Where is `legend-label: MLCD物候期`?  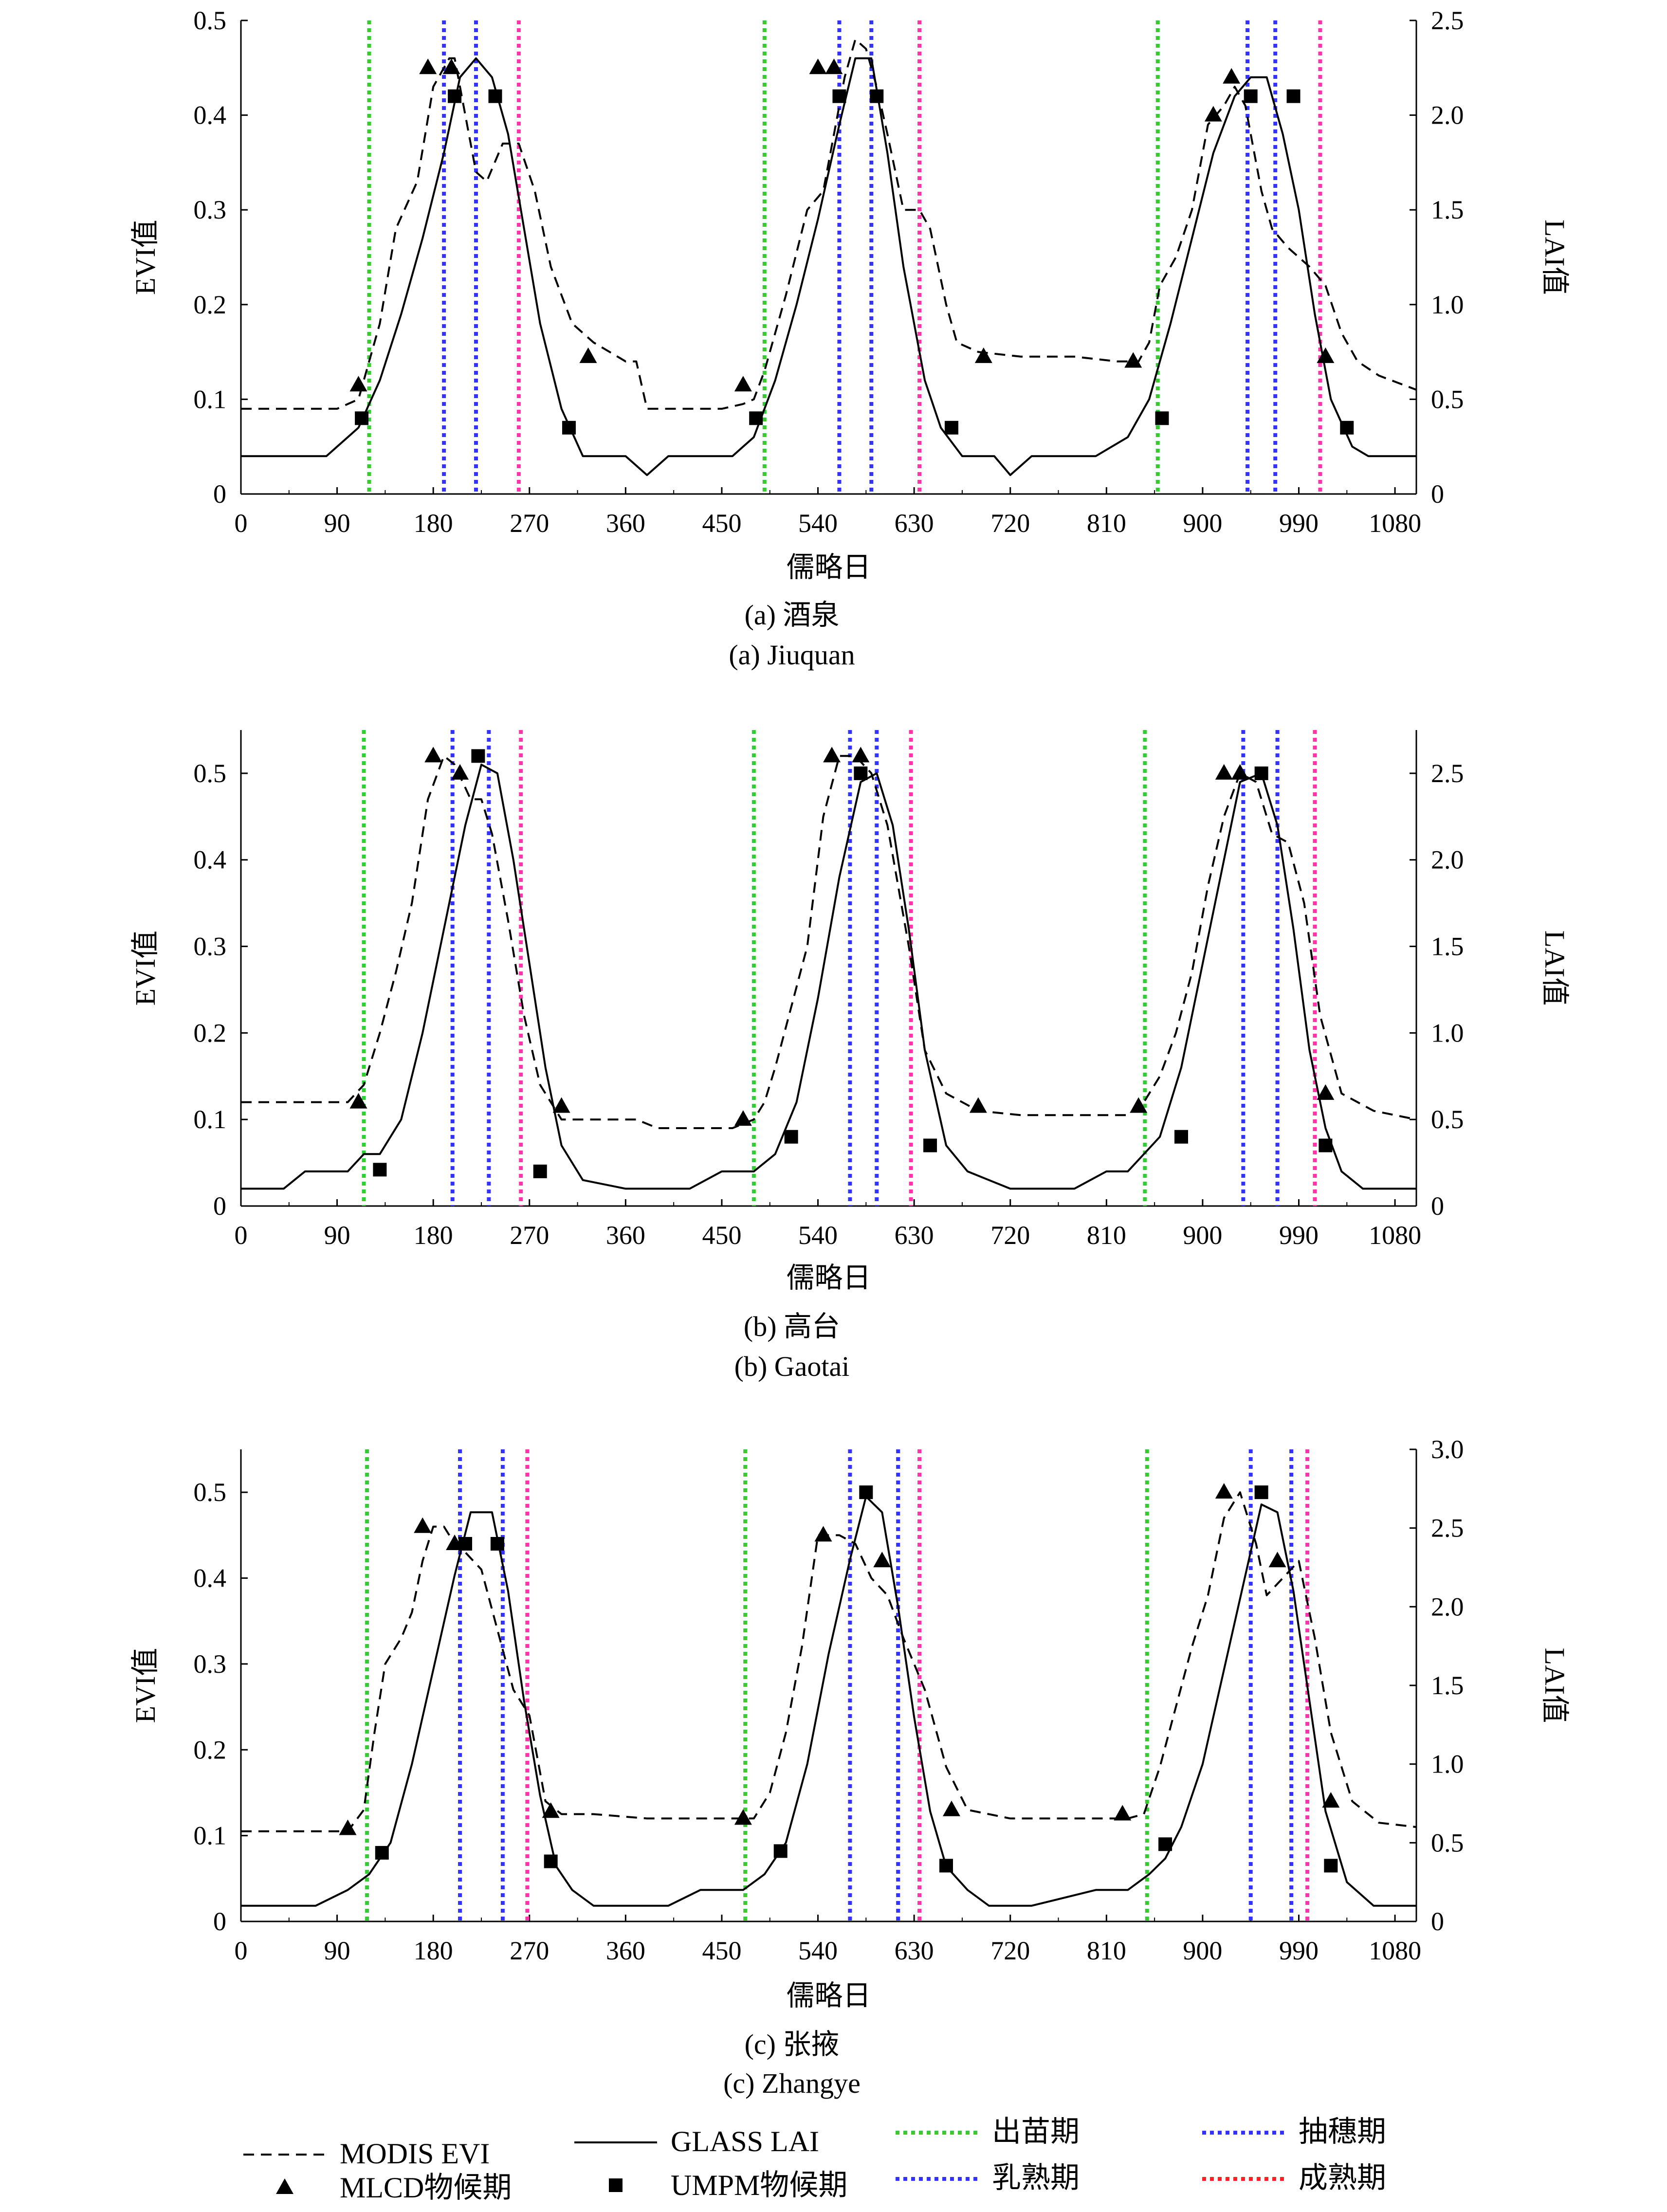 legend-label: MLCD物候期 is located at coordinates (426, 2188).